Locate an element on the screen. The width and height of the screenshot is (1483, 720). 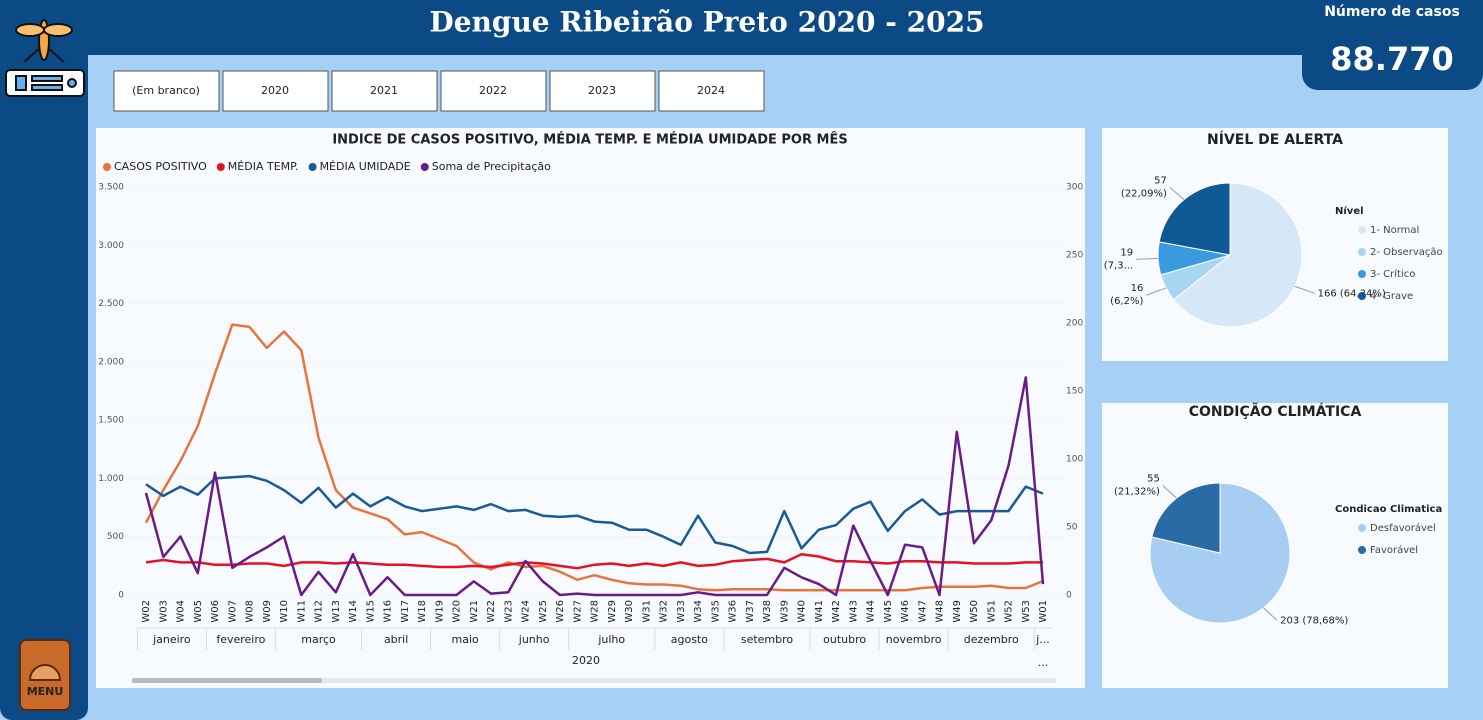
x-tick-label: W50 is located at coordinates (974, 611).